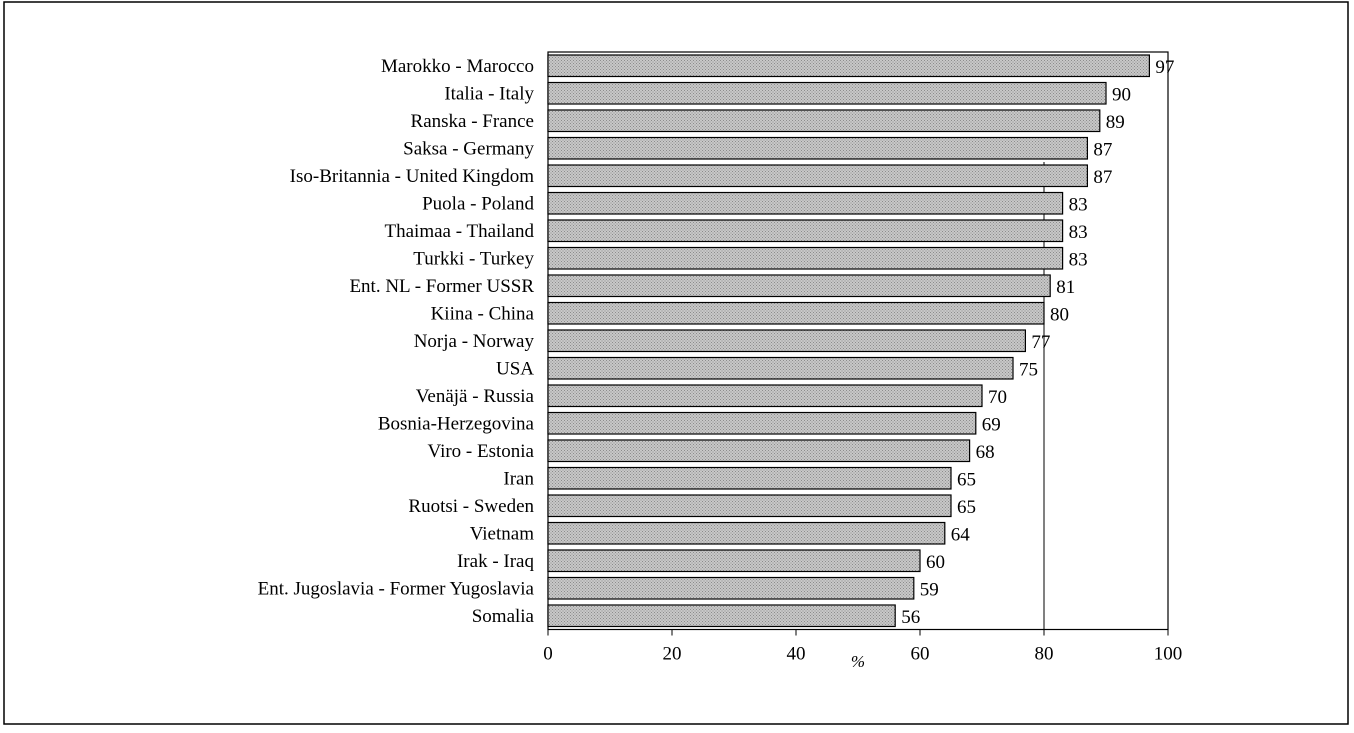 The width and height of the screenshot is (1354, 733). I want to click on value-label: 64, so click(961, 534).